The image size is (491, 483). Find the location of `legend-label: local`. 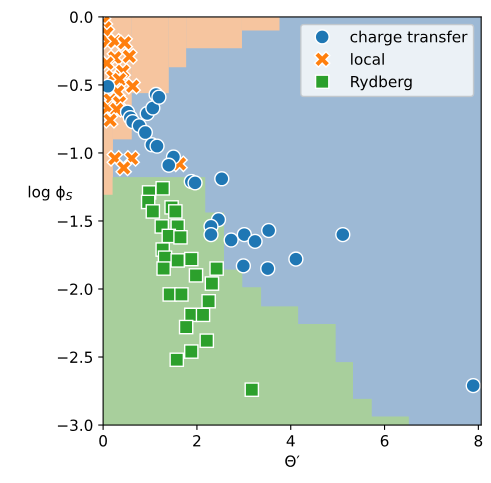

legend-label: local is located at coordinates (367, 59).